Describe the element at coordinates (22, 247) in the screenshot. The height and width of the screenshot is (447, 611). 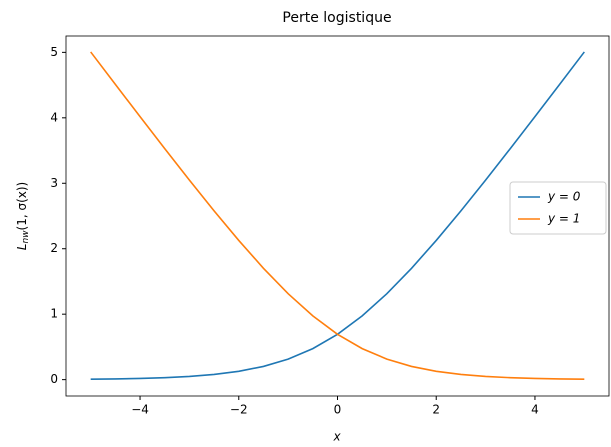
I see `y-label-main: L` at that location.